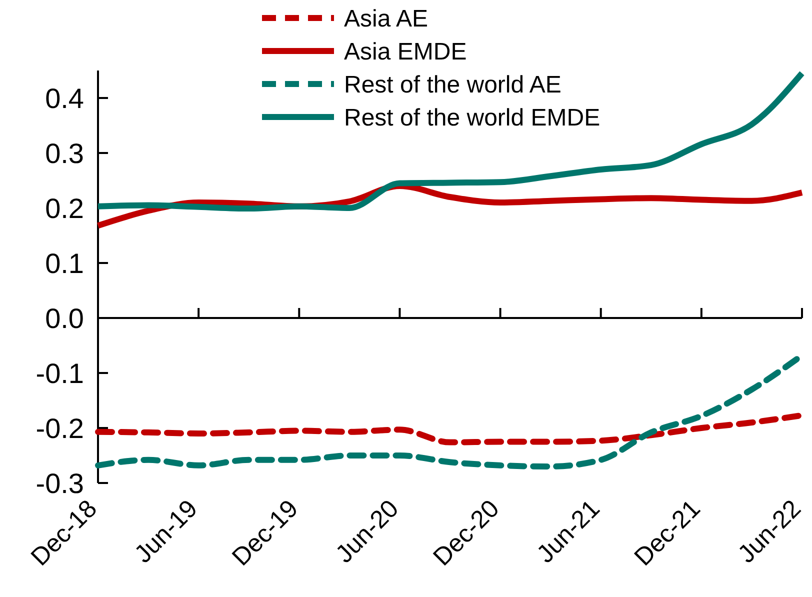 The image size is (812, 597). I want to click on y-tick-label: -0.2, so click(60, 428).